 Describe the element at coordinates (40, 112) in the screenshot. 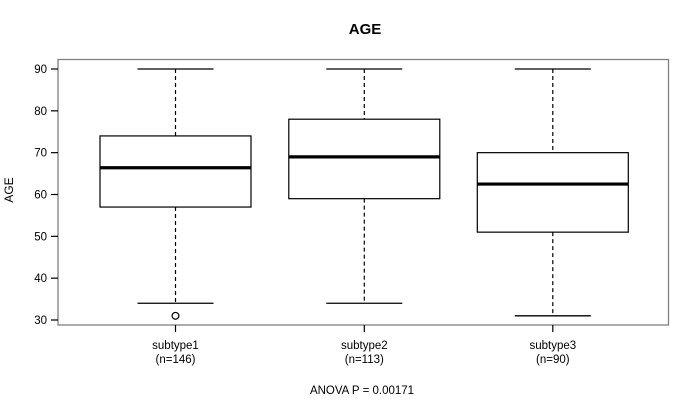

I see `y-tick-label: 80` at that location.